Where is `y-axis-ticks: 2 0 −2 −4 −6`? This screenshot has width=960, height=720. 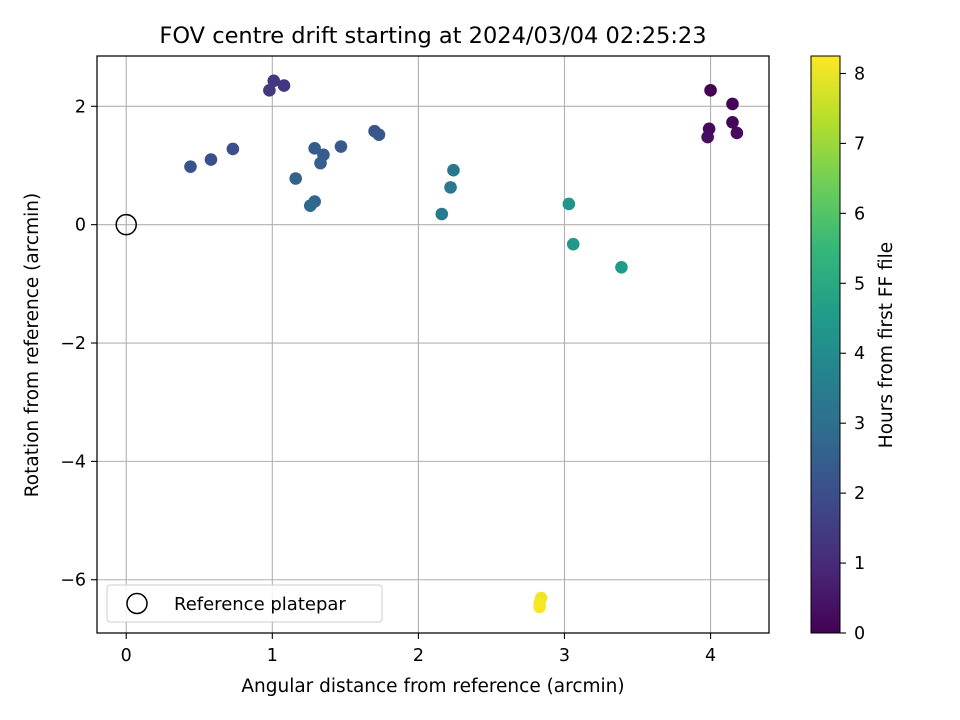 y-axis-ticks: 2 0 −2 −4 −6 is located at coordinates (78, 344).